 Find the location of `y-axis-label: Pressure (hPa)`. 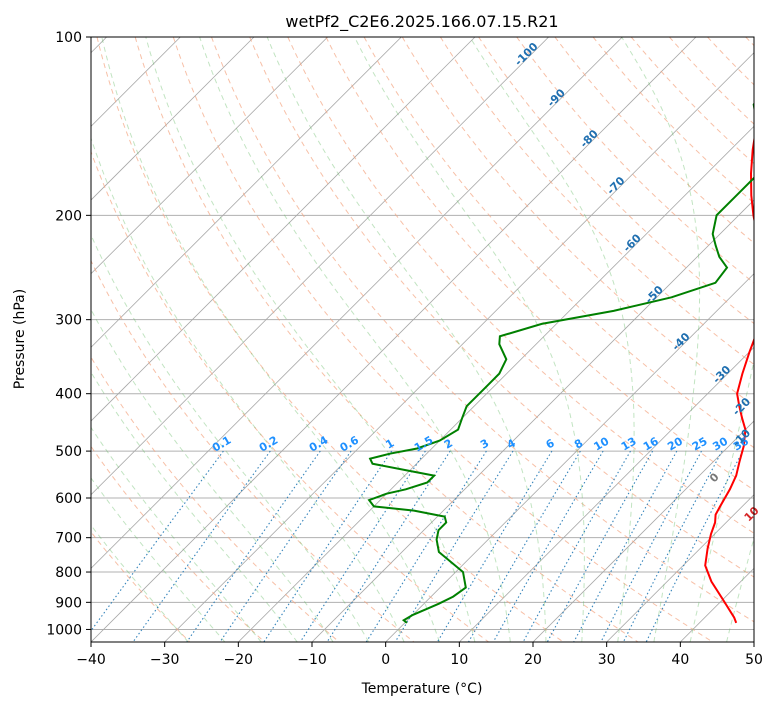

y-axis-label: Pressure (hPa) is located at coordinates (20, 339).